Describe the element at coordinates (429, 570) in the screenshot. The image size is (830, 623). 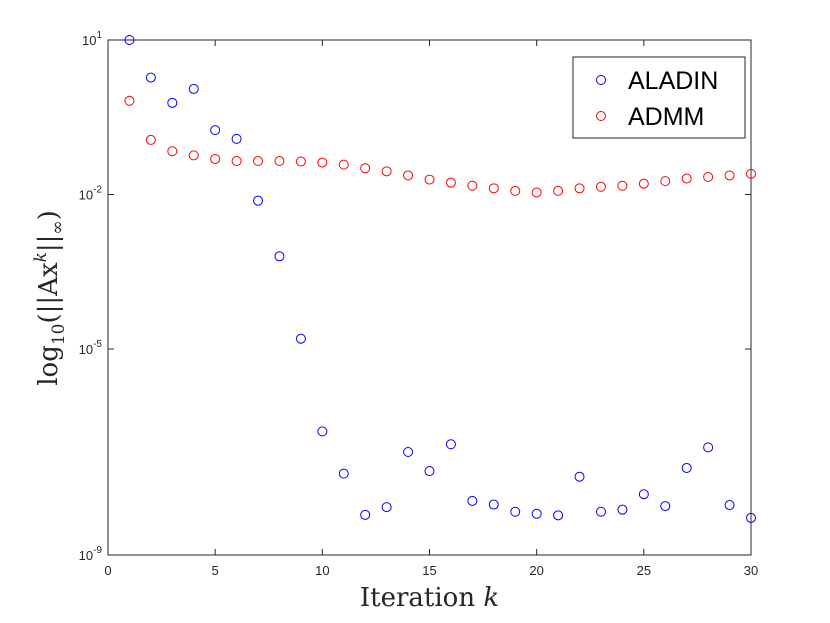
I see `x-tick-label: 15` at that location.